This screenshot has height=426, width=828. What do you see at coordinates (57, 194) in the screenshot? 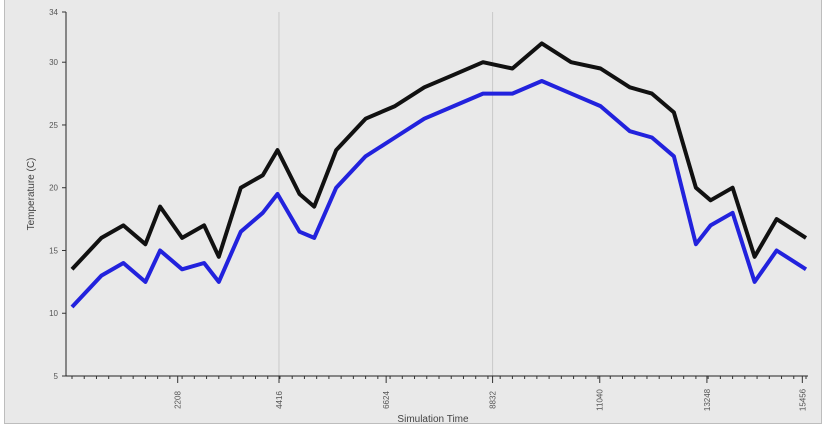
I see `y-ticks: 5 10 15 20 25 30 34` at bounding box center [57, 194].